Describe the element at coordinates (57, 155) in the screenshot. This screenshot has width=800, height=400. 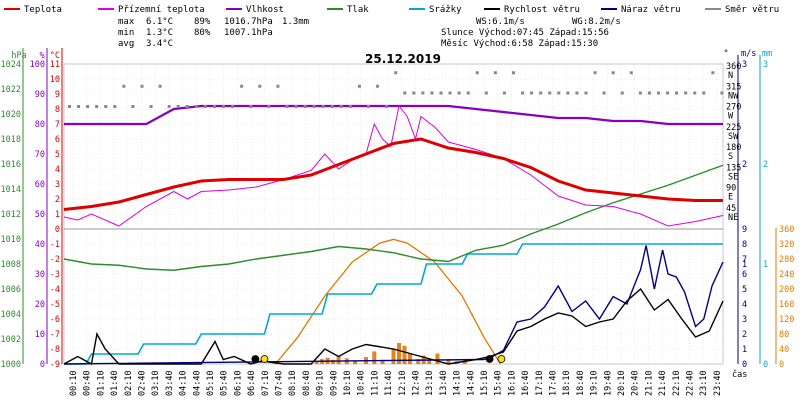
I see `c-tick-label: 5` at that location.